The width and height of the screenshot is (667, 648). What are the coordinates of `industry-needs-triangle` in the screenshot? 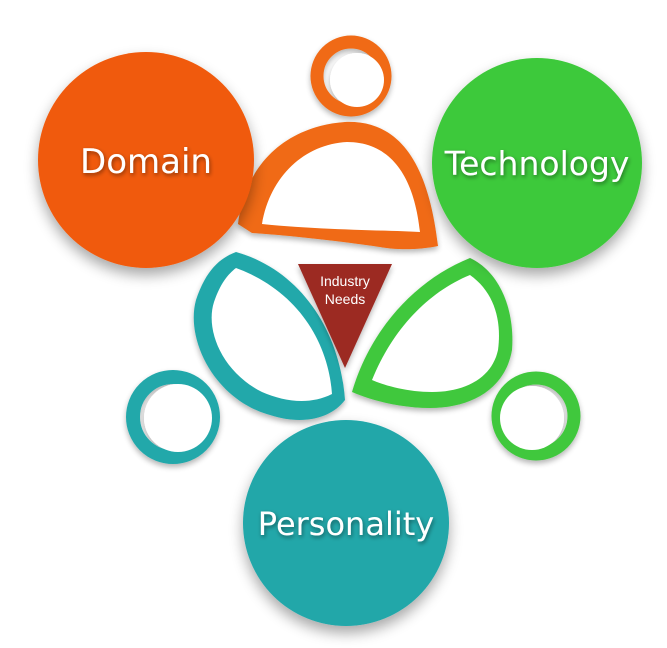 It's located at (345, 316).